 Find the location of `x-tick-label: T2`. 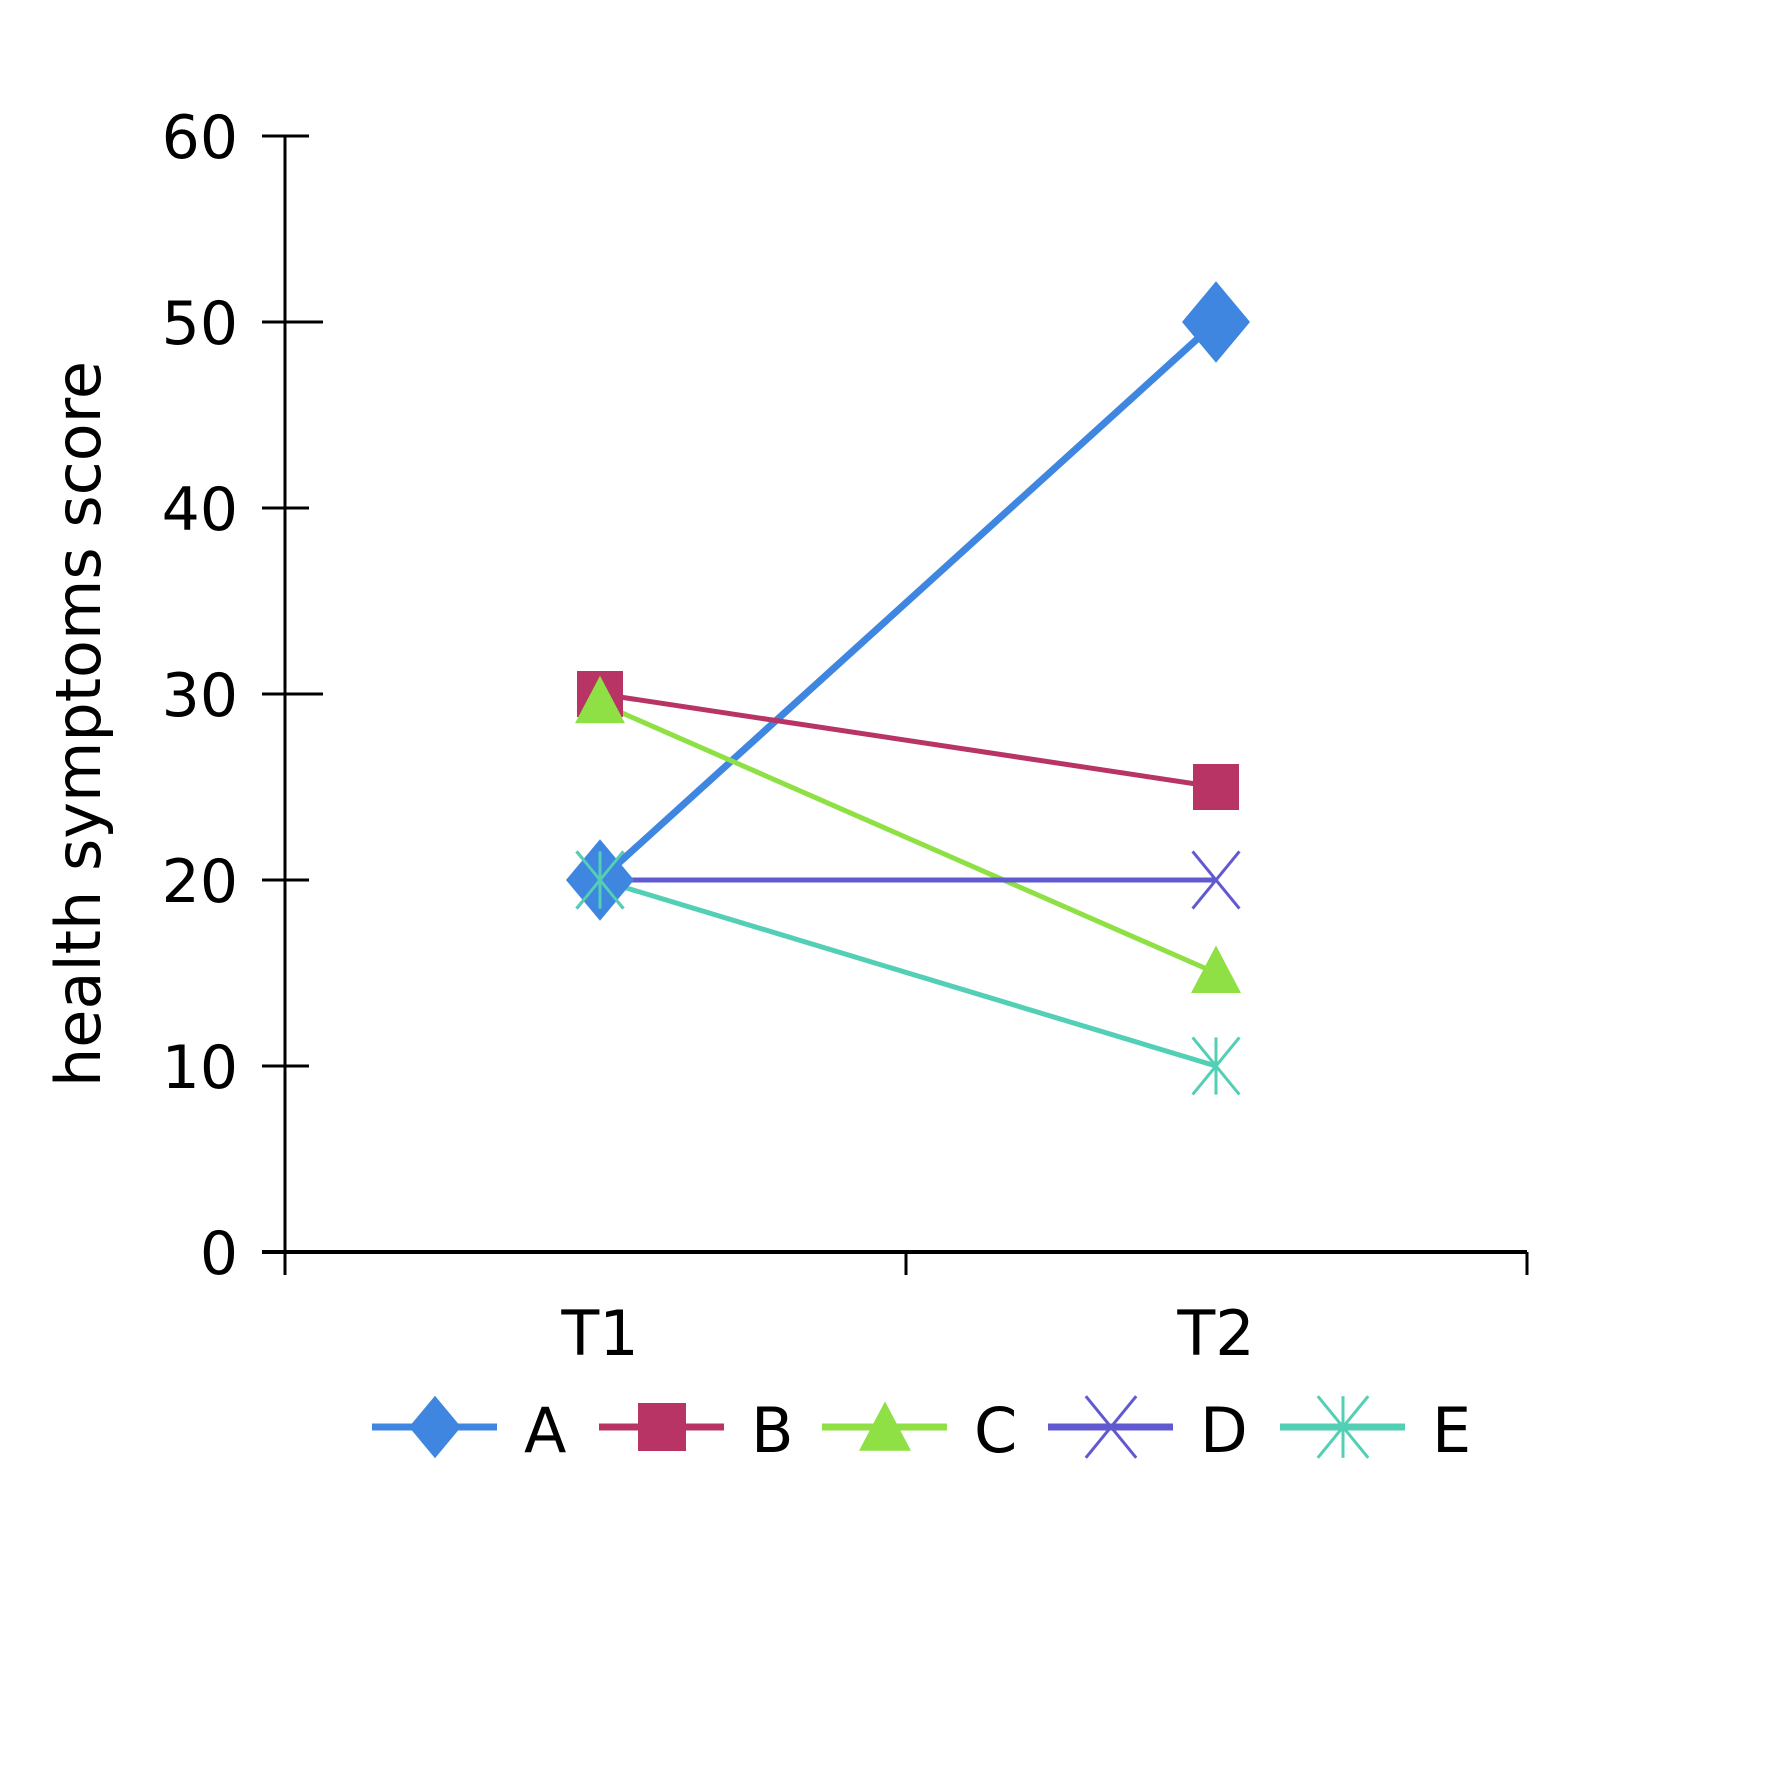

x-tick-label: T2 is located at coordinates (1215, 1333).